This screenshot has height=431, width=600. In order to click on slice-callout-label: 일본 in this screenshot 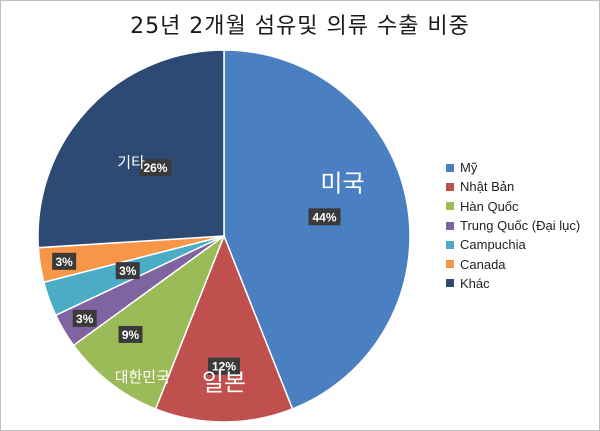, I will do `click(224, 382)`.